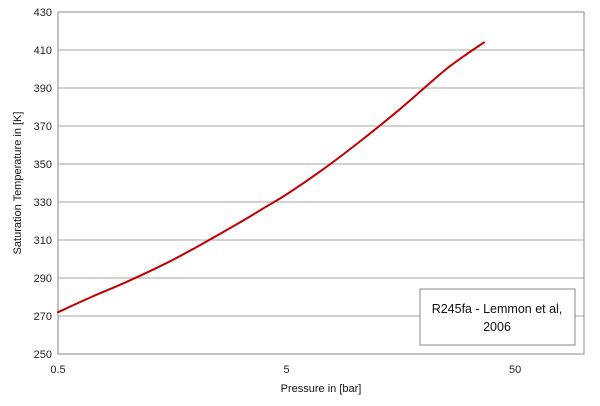  I want to click on x-tick-label: 50, so click(515, 370).